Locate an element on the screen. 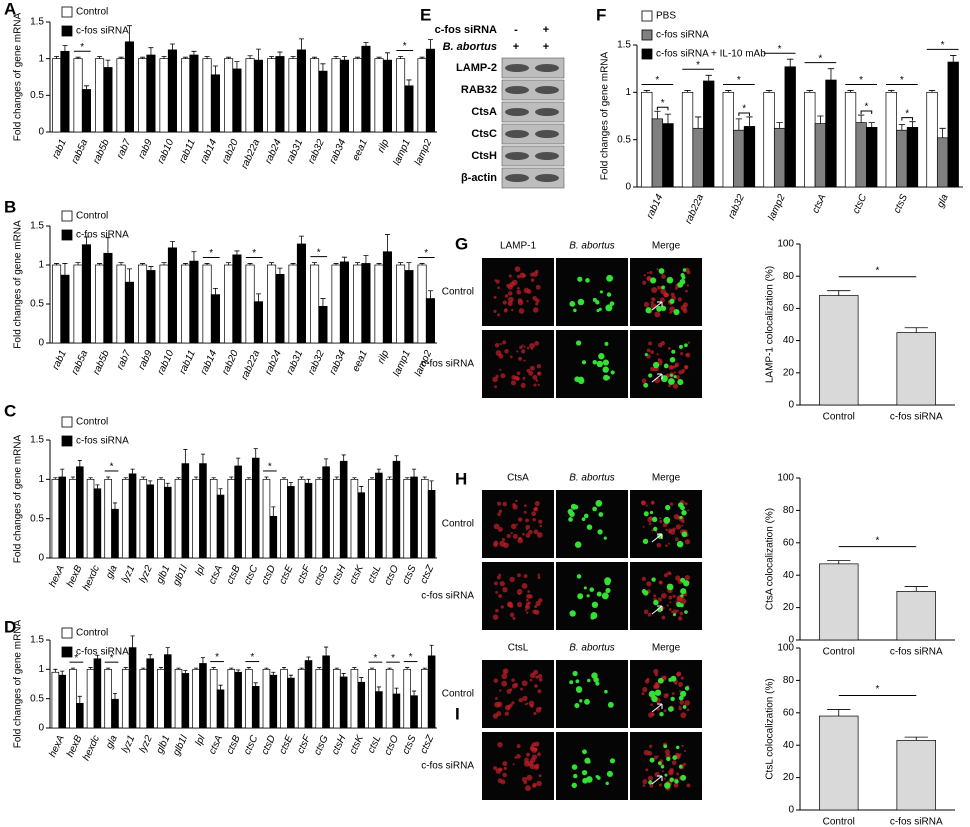 Image resolution: width=970 pixels, height=827 pixels. x-tick-label: c-fos siRNA is located at coordinates (916, 652).